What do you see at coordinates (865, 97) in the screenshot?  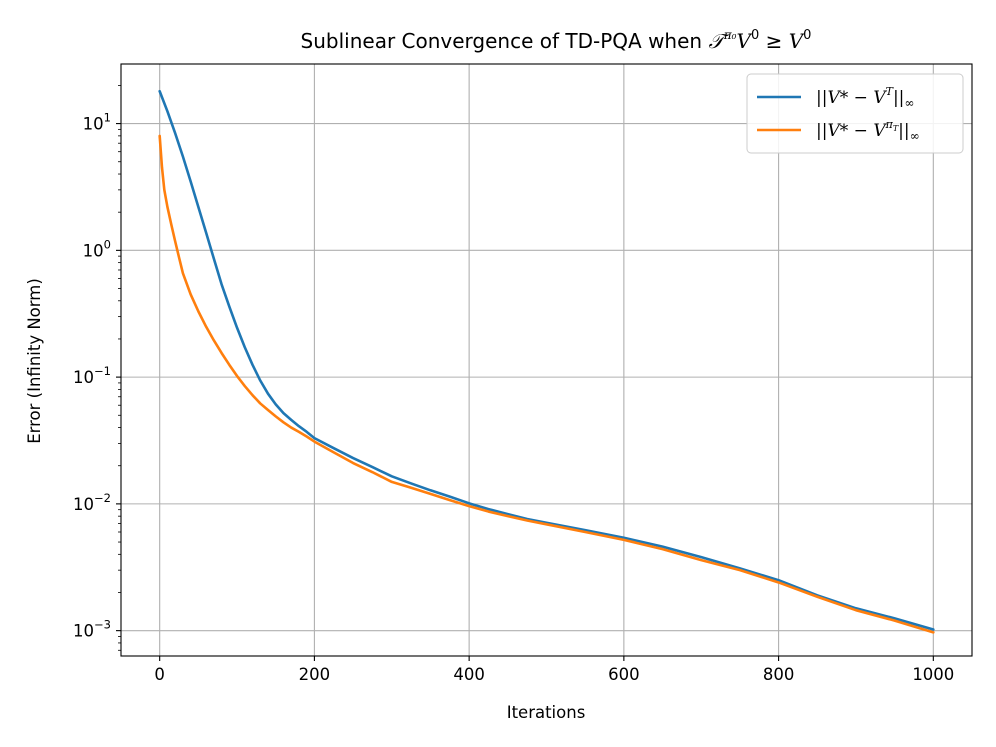 I see `legend-label-v-t: ||V* − VT||∞` at bounding box center [865, 97].